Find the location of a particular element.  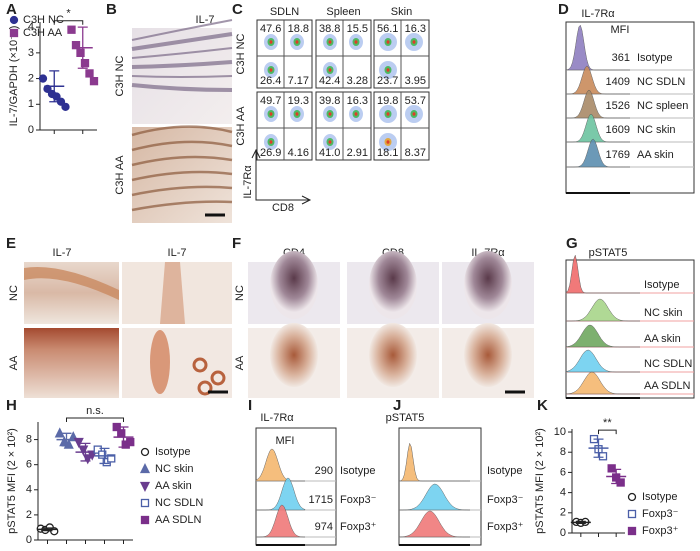

quadrant-value: 7.17 is located at coordinates (298, 81).